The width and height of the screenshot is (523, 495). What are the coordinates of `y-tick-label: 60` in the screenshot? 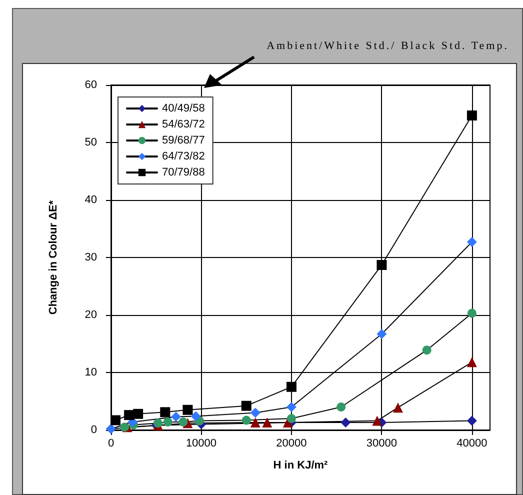 It's located at (90, 85).